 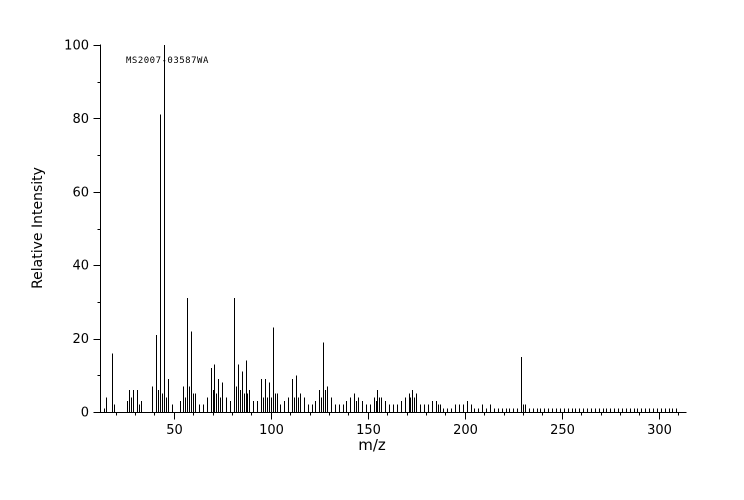 What do you see at coordinates (38, 228) in the screenshot?
I see `y-axis-label: Relative Intensity` at bounding box center [38, 228].